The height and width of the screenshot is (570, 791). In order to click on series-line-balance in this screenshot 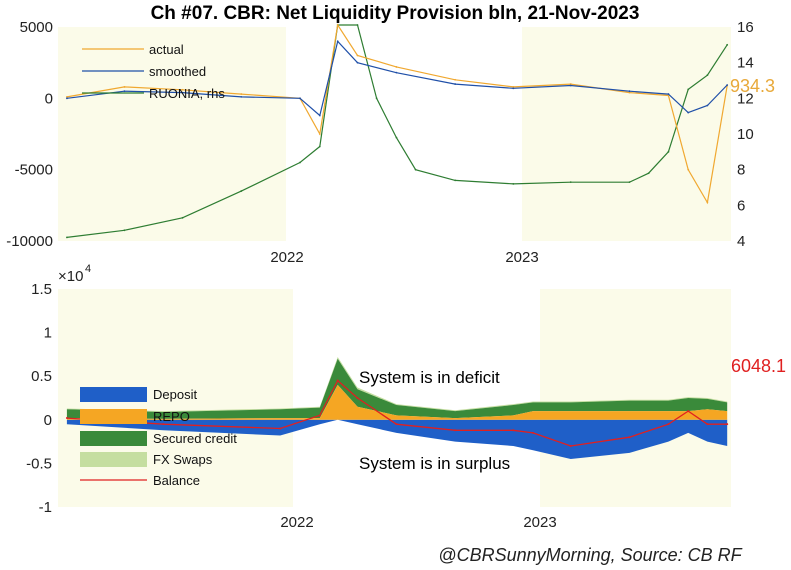, I will do `click(397, 413)`.